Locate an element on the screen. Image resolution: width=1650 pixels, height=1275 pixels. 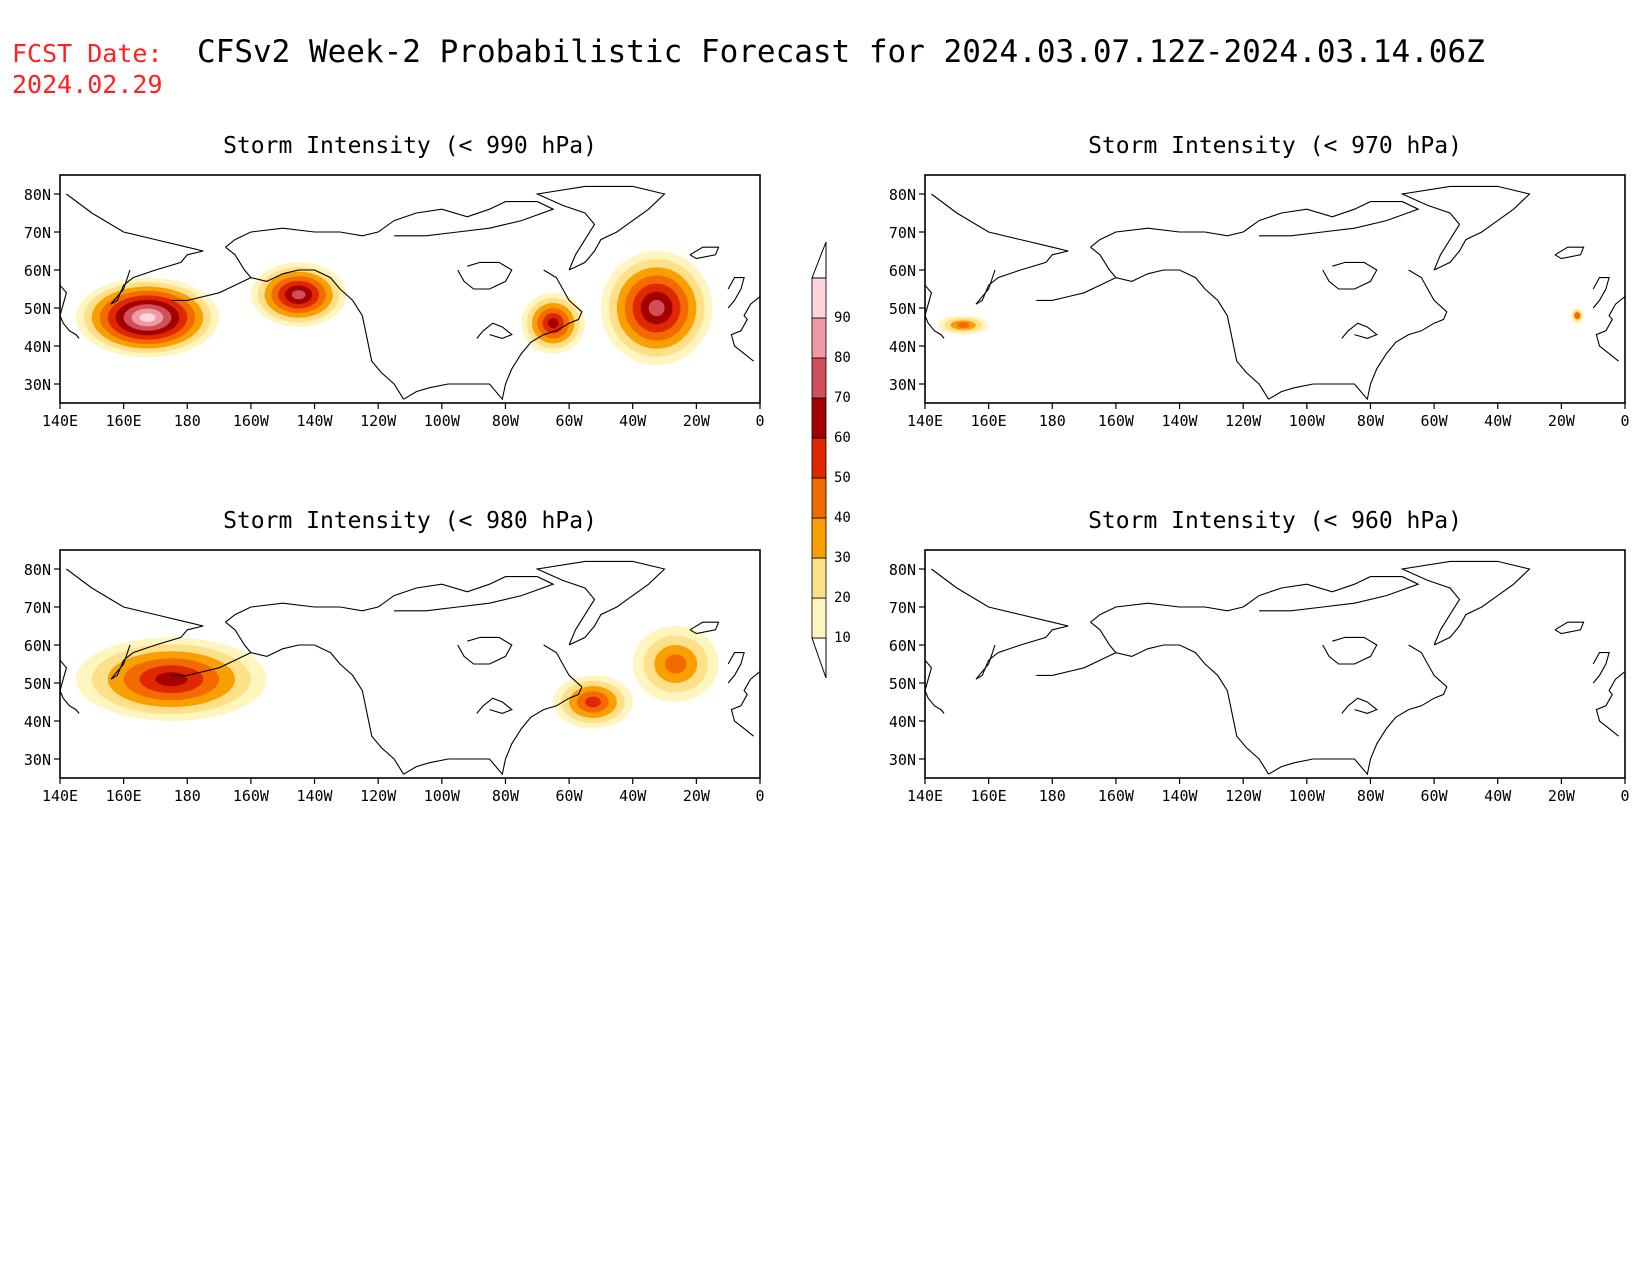
lat-tick-label: 50N is located at coordinates (37, 309).